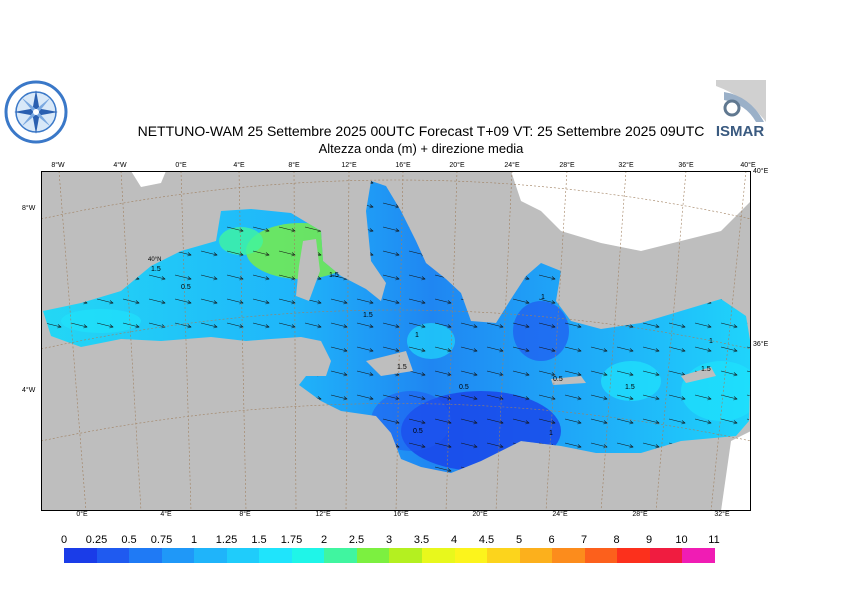 The width and height of the screenshot is (842, 596). Describe the element at coordinates (120, 165) in the screenshot. I see `lon-label-top: 4°W` at that location.